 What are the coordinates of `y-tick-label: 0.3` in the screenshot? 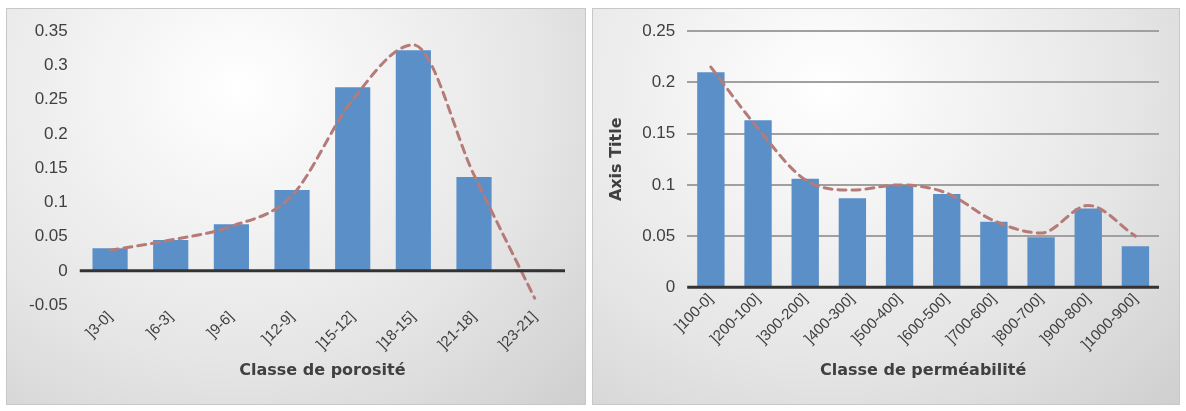 It's located at (56, 65).